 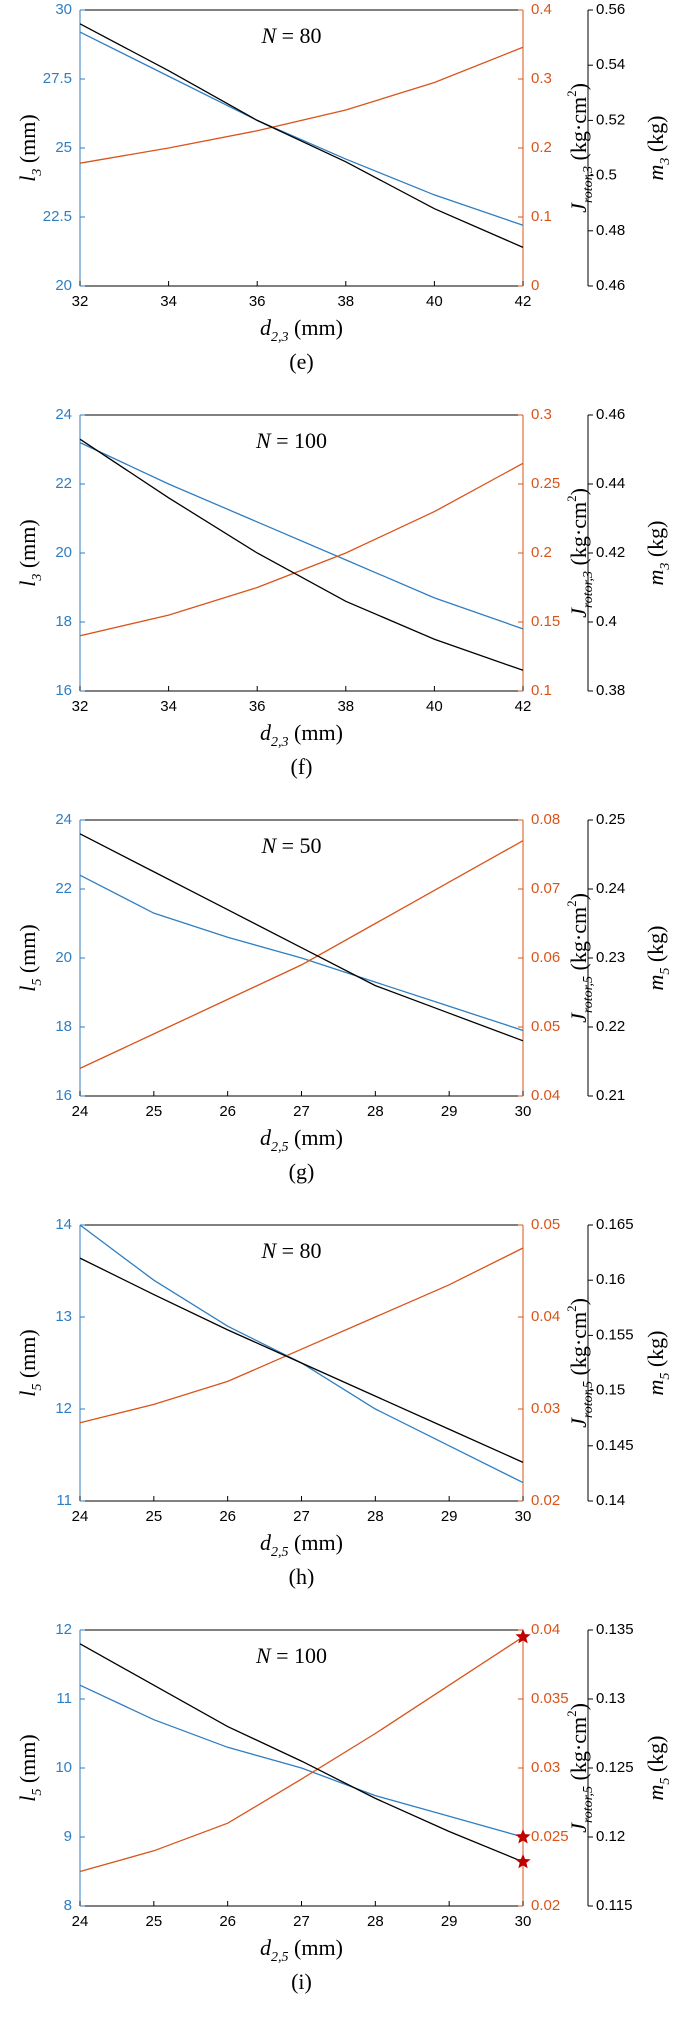 I want to click on y3-tick-label: 0.48, so click(x=610, y=230).